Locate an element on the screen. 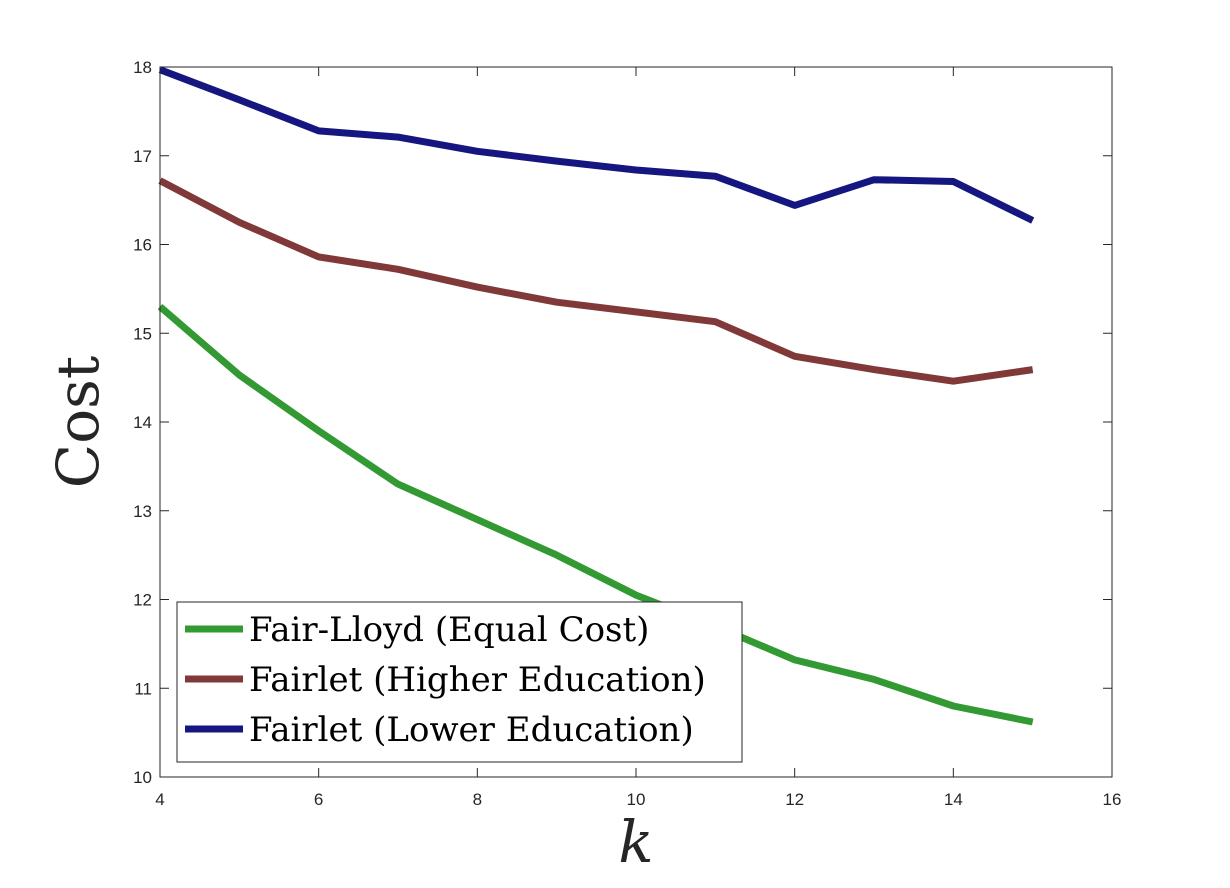 The width and height of the screenshot is (1230, 888). y-tick-label: 10 is located at coordinates (142, 777).